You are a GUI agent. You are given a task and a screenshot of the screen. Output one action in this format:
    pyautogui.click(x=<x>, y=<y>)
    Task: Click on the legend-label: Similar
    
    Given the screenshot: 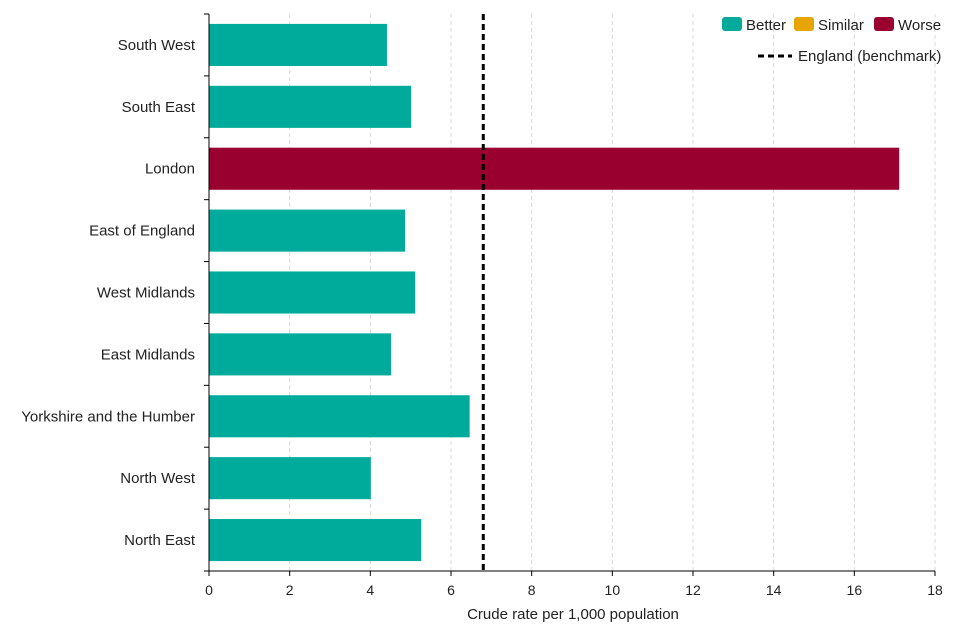 What is the action you would take?
    pyautogui.click(x=841, y=25)
    